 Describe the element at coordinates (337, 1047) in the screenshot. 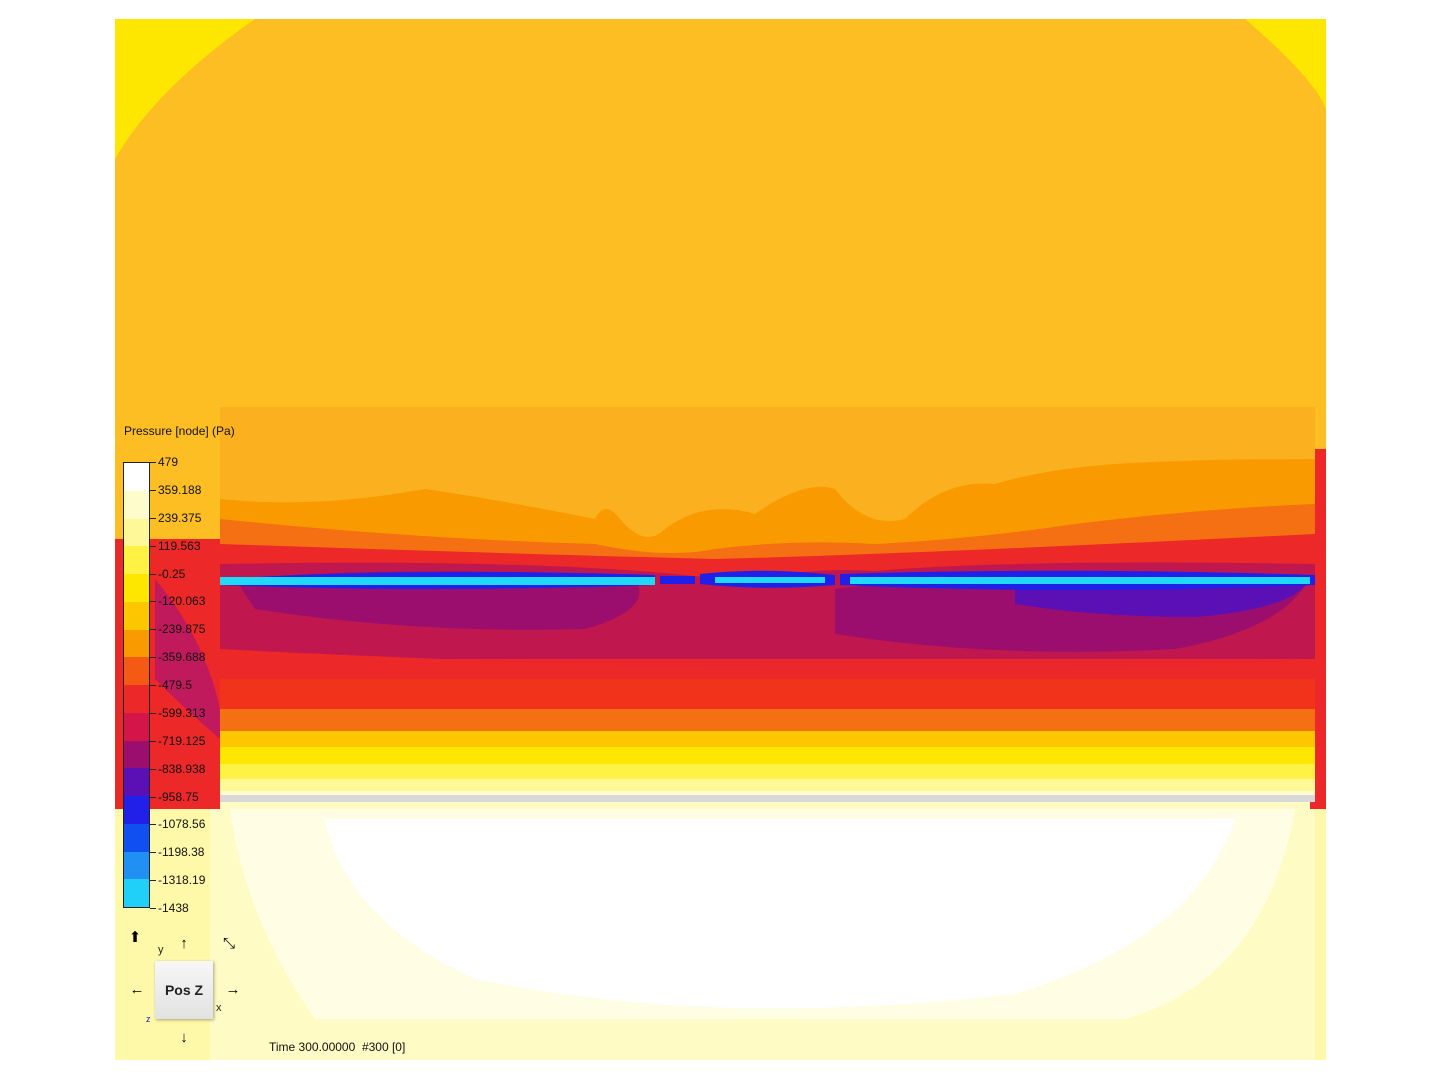

I see `time-status: Time 300.00000 #300 [0]` at that location.